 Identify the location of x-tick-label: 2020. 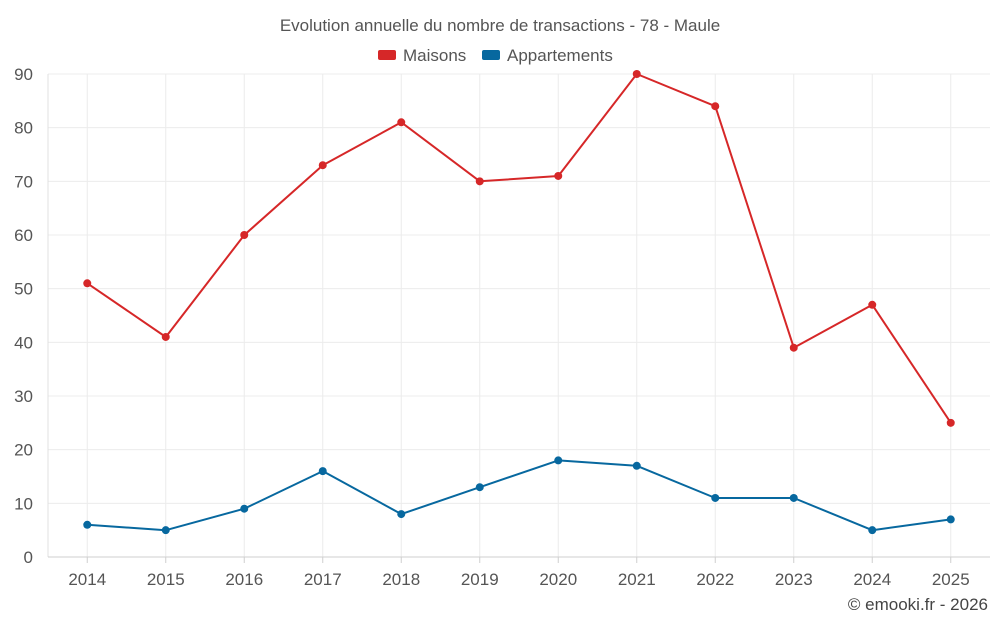
(558, 579).